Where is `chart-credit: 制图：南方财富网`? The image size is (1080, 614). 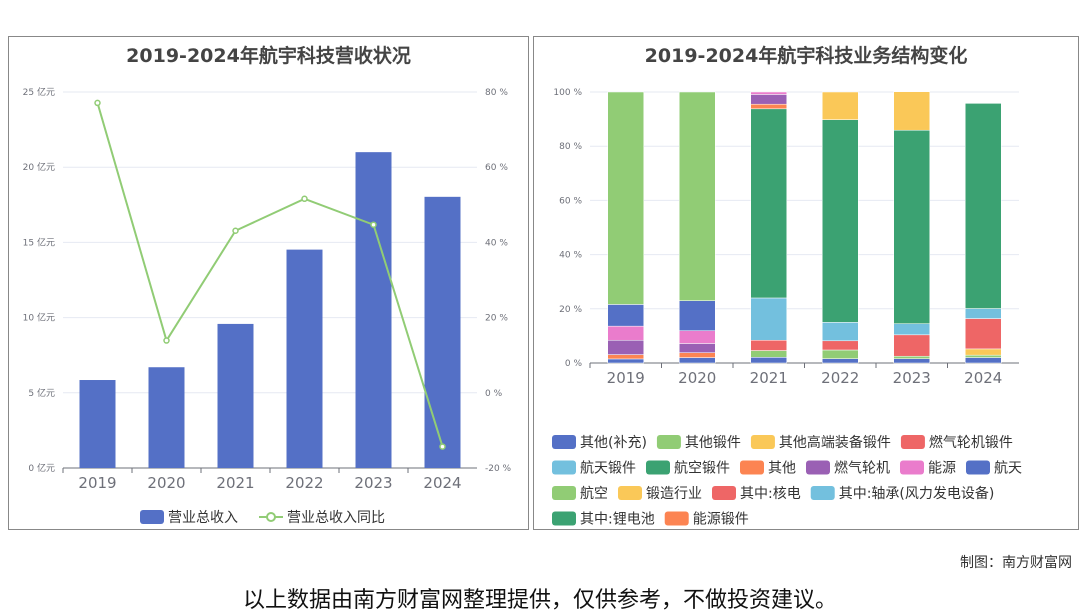
chart-credit: 制图：南方财富网 is located at coordinates (1016, 563).